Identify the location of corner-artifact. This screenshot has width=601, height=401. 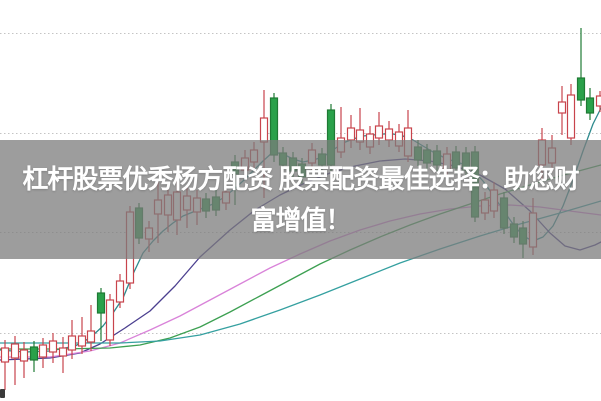
(2, 393).